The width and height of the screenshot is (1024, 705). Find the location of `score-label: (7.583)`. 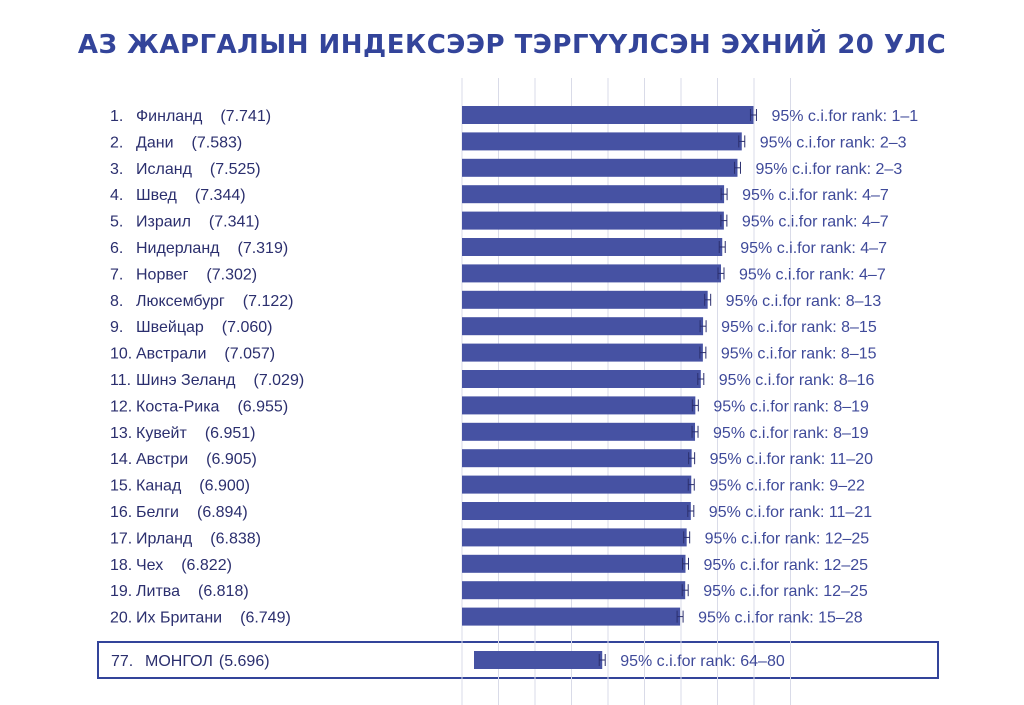

score-label: (7.583) is located at coordinates (217, 142).